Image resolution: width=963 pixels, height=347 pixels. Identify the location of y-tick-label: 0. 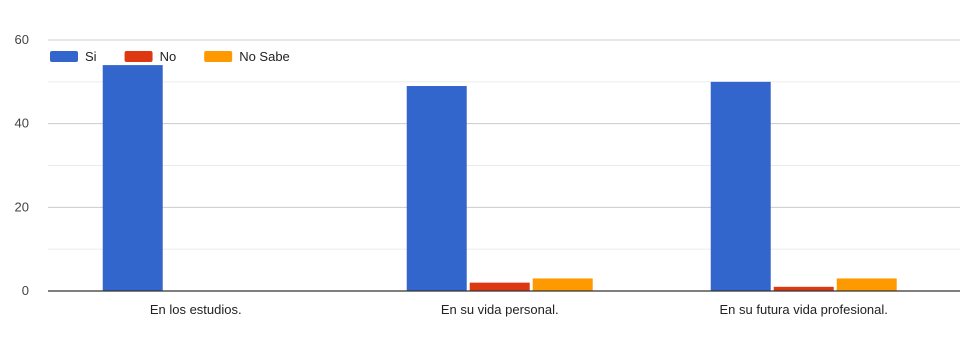
(25, 290).